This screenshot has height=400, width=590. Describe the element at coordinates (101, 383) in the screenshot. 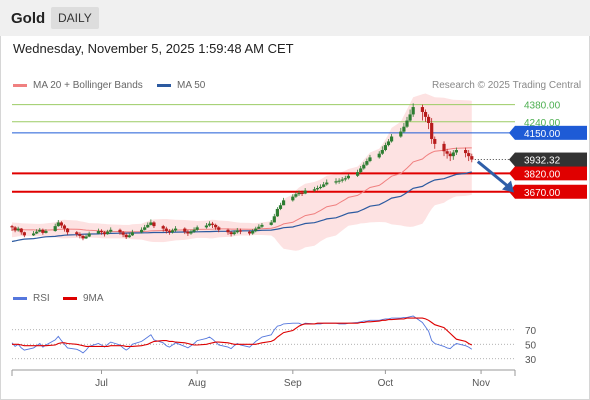

I see `time-tick-label-0: Jul` at that location.